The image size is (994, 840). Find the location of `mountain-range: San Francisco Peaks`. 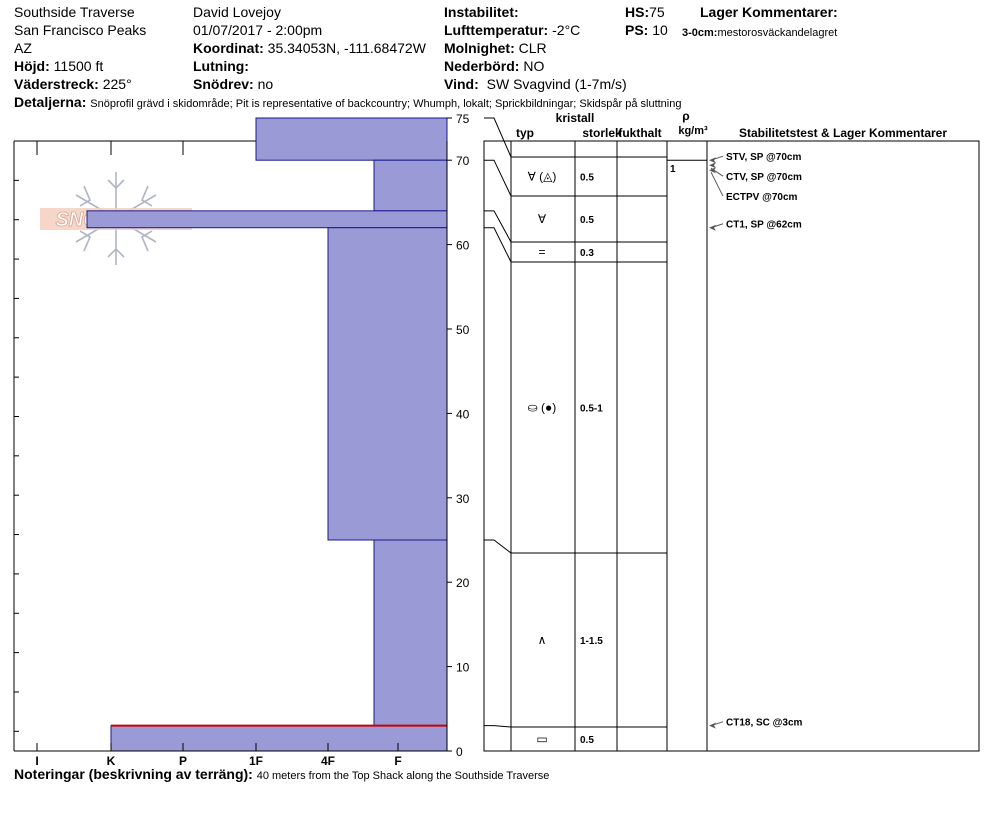

mountain-range: San Francisco Peaks is located at coordinates (80, 30).